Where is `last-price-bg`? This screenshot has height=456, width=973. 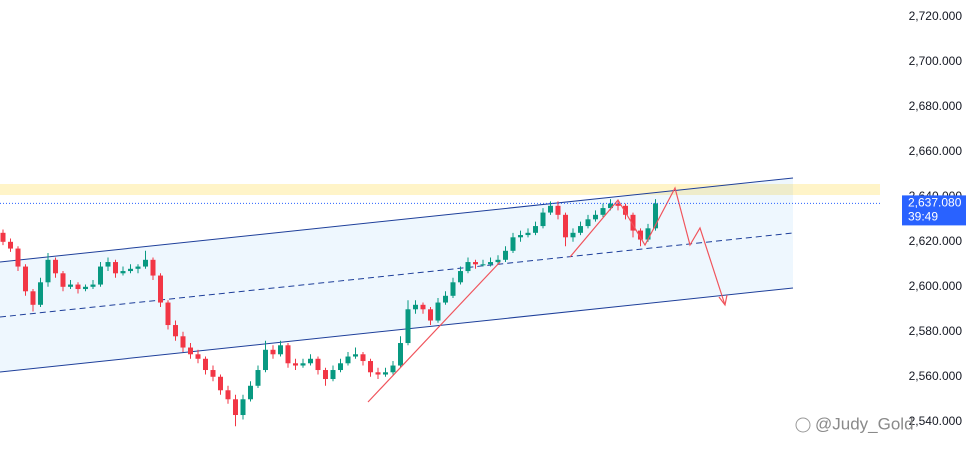 last-price-bg is located at coordinates (934, 210).